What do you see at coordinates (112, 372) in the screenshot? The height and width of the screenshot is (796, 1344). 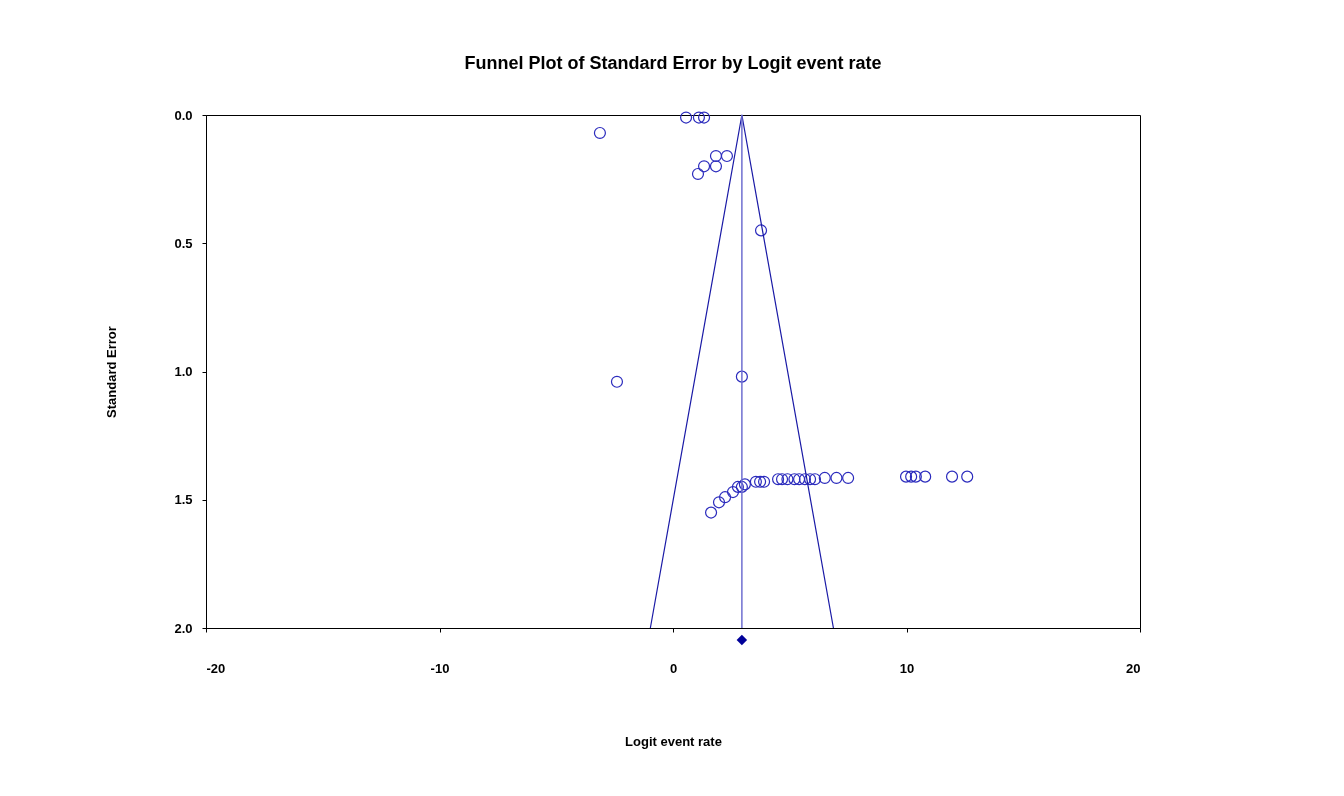 I see `y-axis-title: Standard Error` at bounding box center [112, 372].